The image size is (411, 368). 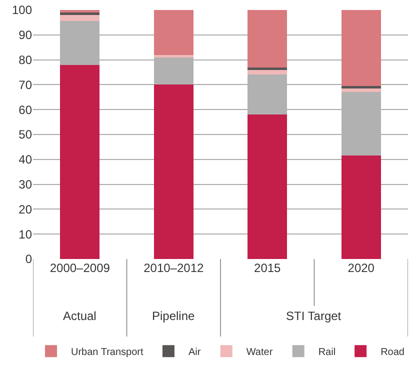 What do you see at coordinates (174, 268) in the screenshot?
I see `x-tick-label: 2010–2012` at bounding box center [174, 268].